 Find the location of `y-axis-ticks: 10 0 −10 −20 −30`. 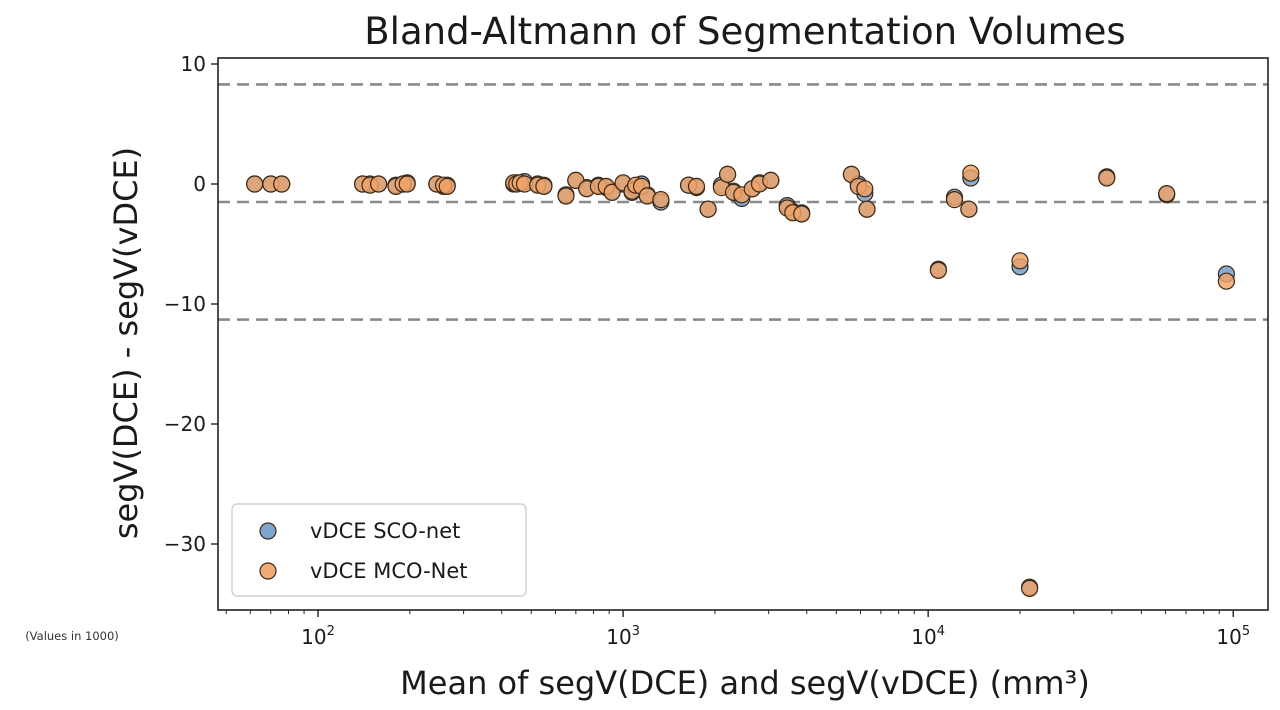

y-axis-ticks: 10 0 −10 −20 −30 is located at coordinates (191, 304).